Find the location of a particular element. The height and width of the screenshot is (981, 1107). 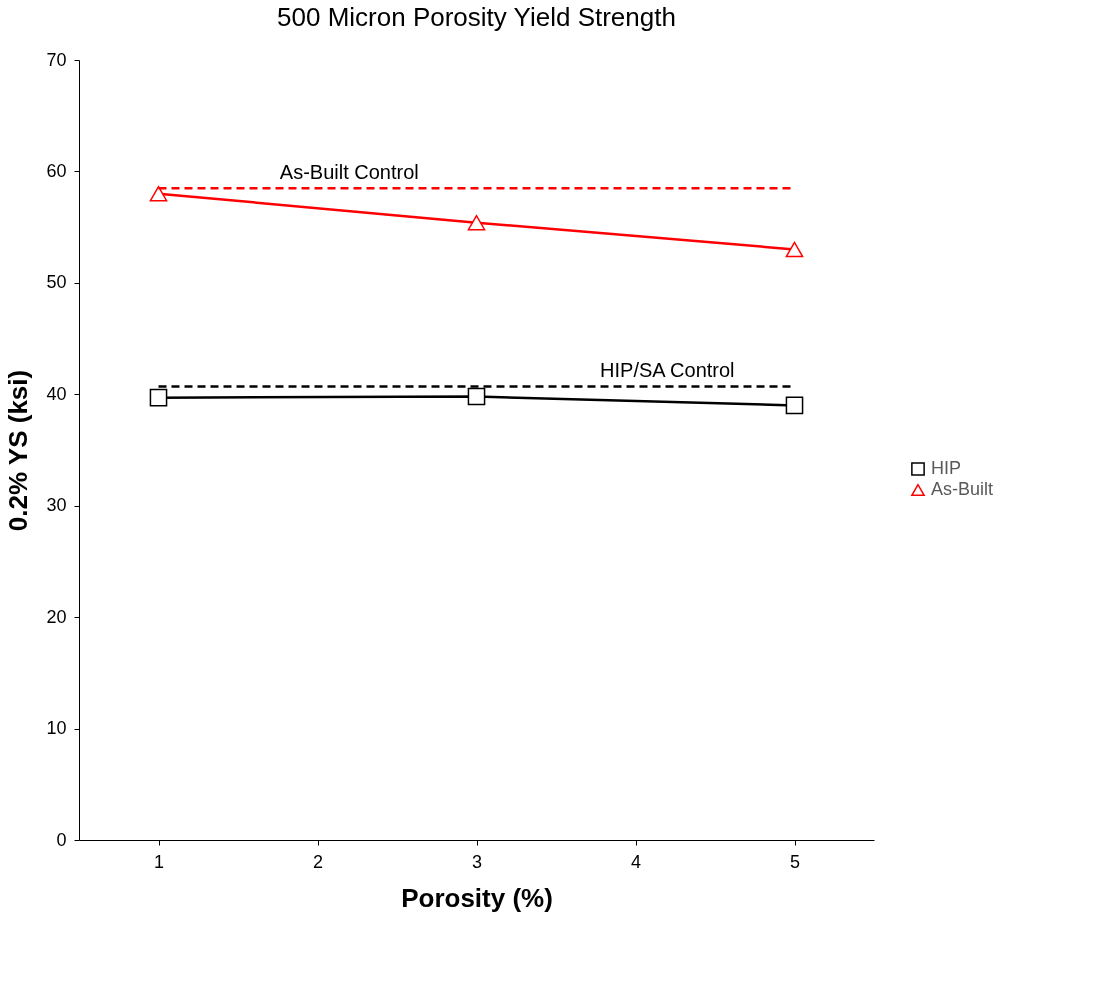

x-tick-label: 3 is located at coordinates (477, 861).